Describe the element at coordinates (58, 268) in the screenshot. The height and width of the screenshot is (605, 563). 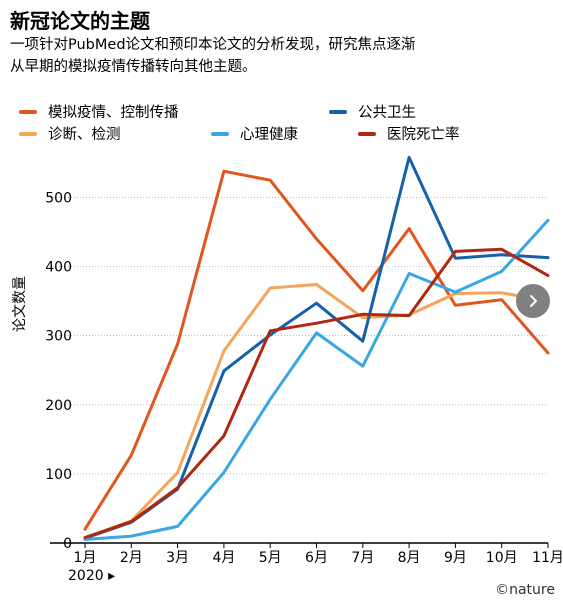
I see `y-tick-label: 400` at that location.